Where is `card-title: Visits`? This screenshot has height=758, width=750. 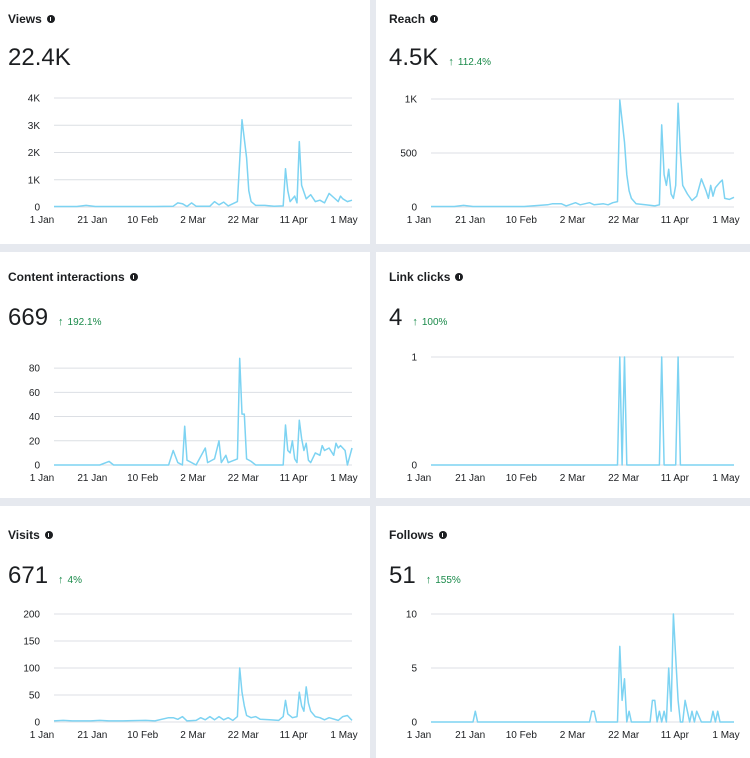
card-title: Visits is located at coordinates (30, 535).